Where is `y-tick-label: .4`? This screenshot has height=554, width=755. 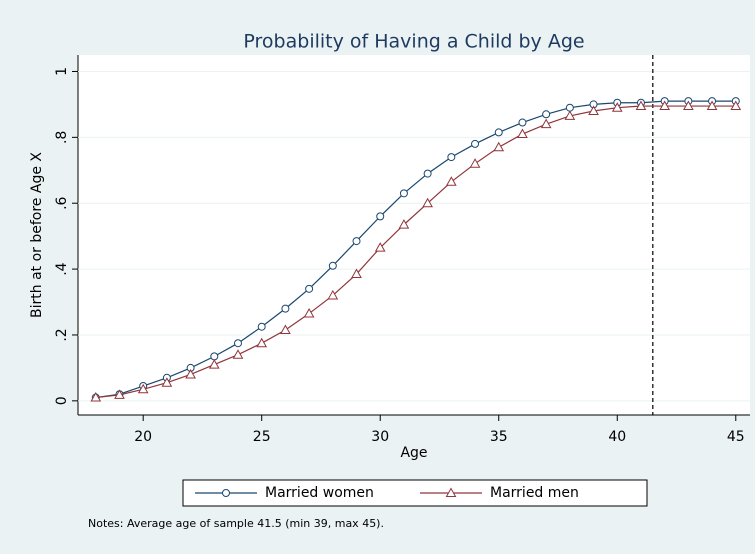
y-tick-label: .4 is located at coordinates (62, 268).